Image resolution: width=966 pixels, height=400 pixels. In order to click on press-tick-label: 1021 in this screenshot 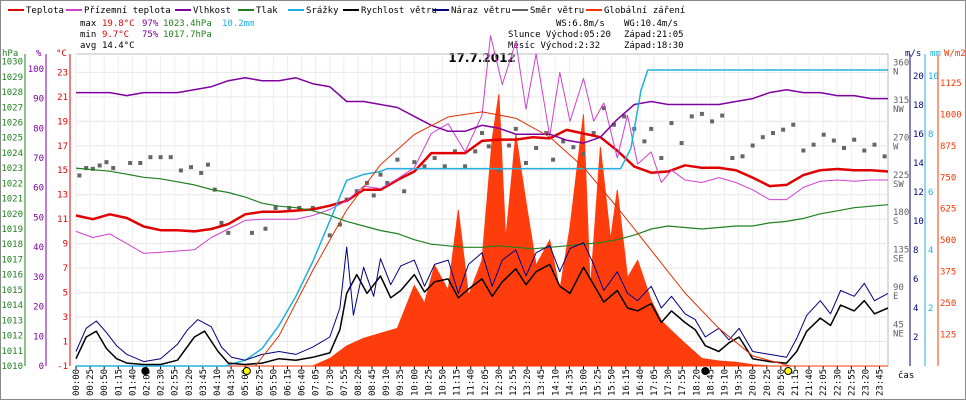, I will do `click(12, 200)`.